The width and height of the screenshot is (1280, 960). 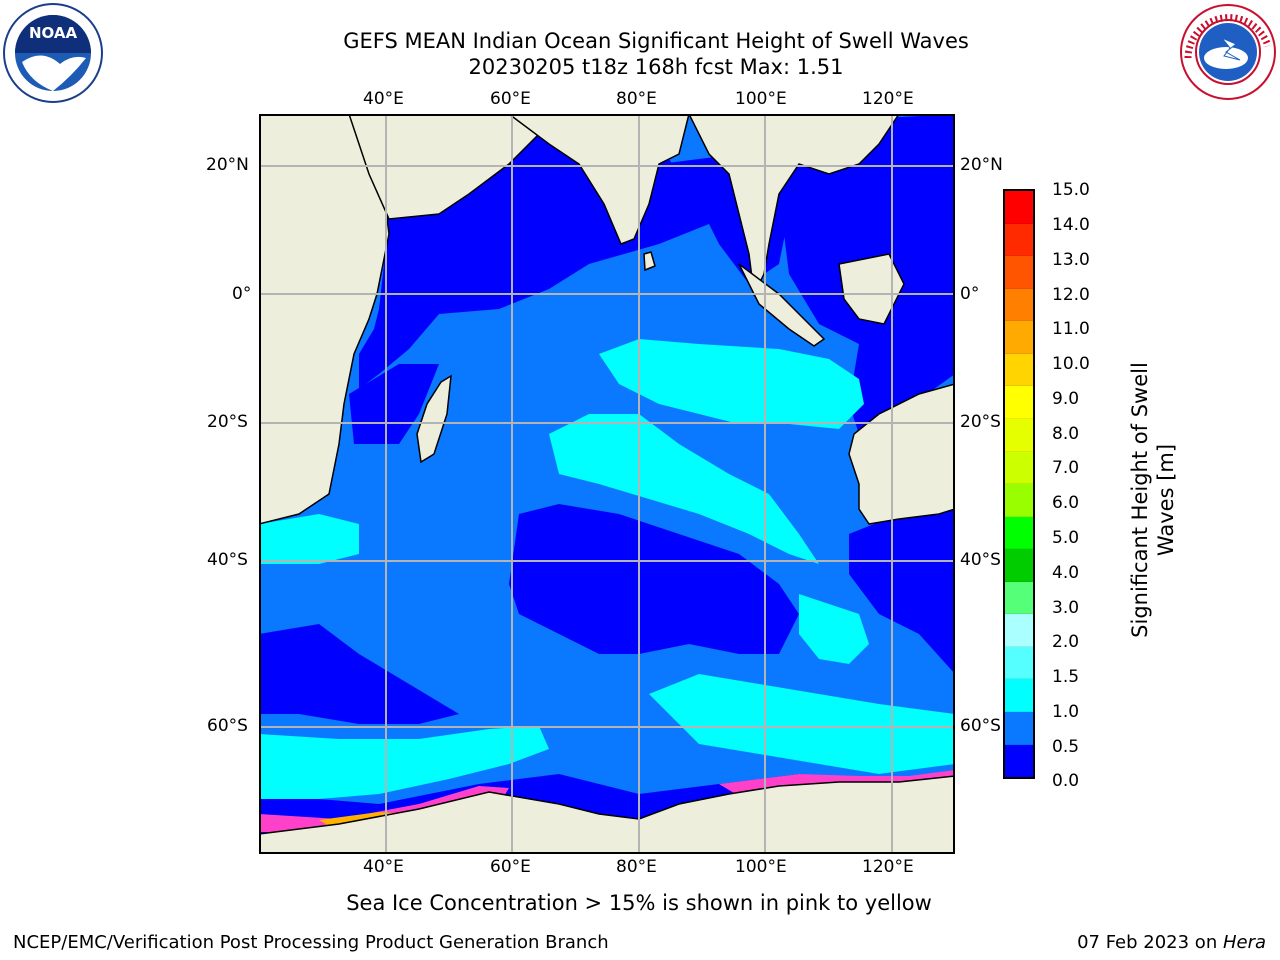 I want to click on lon-label-top: 120°E, so click(x=888, y=99).